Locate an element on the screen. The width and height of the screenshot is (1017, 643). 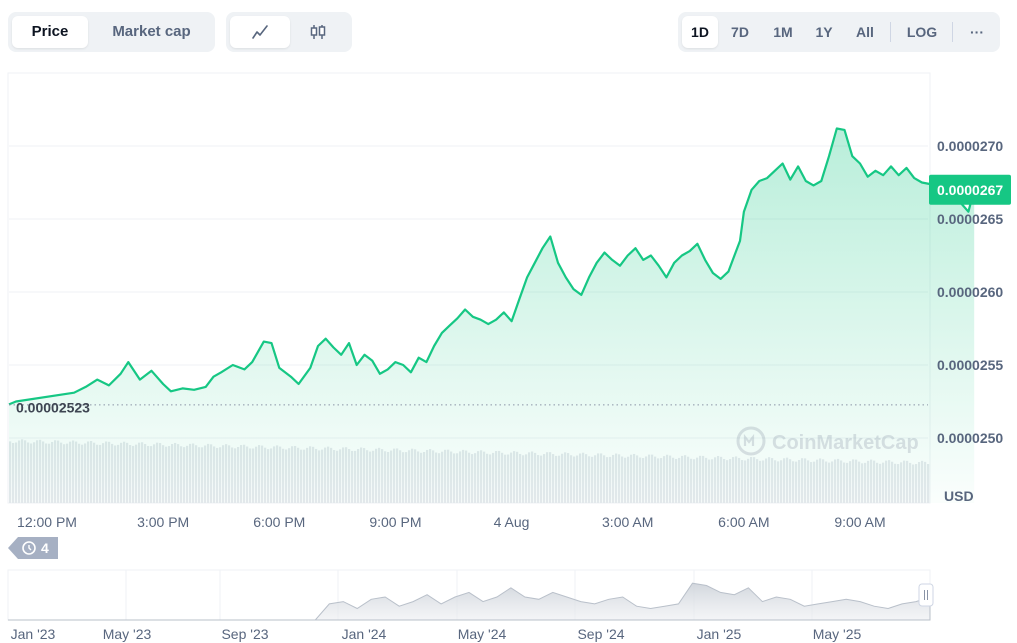
navigator-label: Jan '23 is located at coordinates (33, 634).